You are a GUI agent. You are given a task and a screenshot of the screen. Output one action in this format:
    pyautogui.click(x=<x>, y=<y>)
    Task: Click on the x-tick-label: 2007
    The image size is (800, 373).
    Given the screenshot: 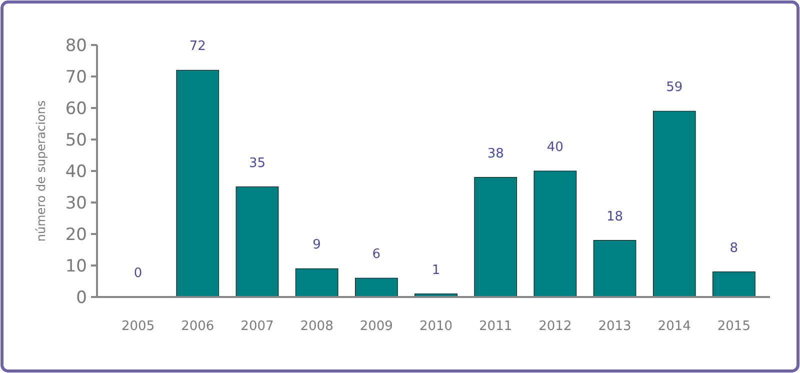 What is the action you would take?
    pyautogui.click(x=257, y=326)
    